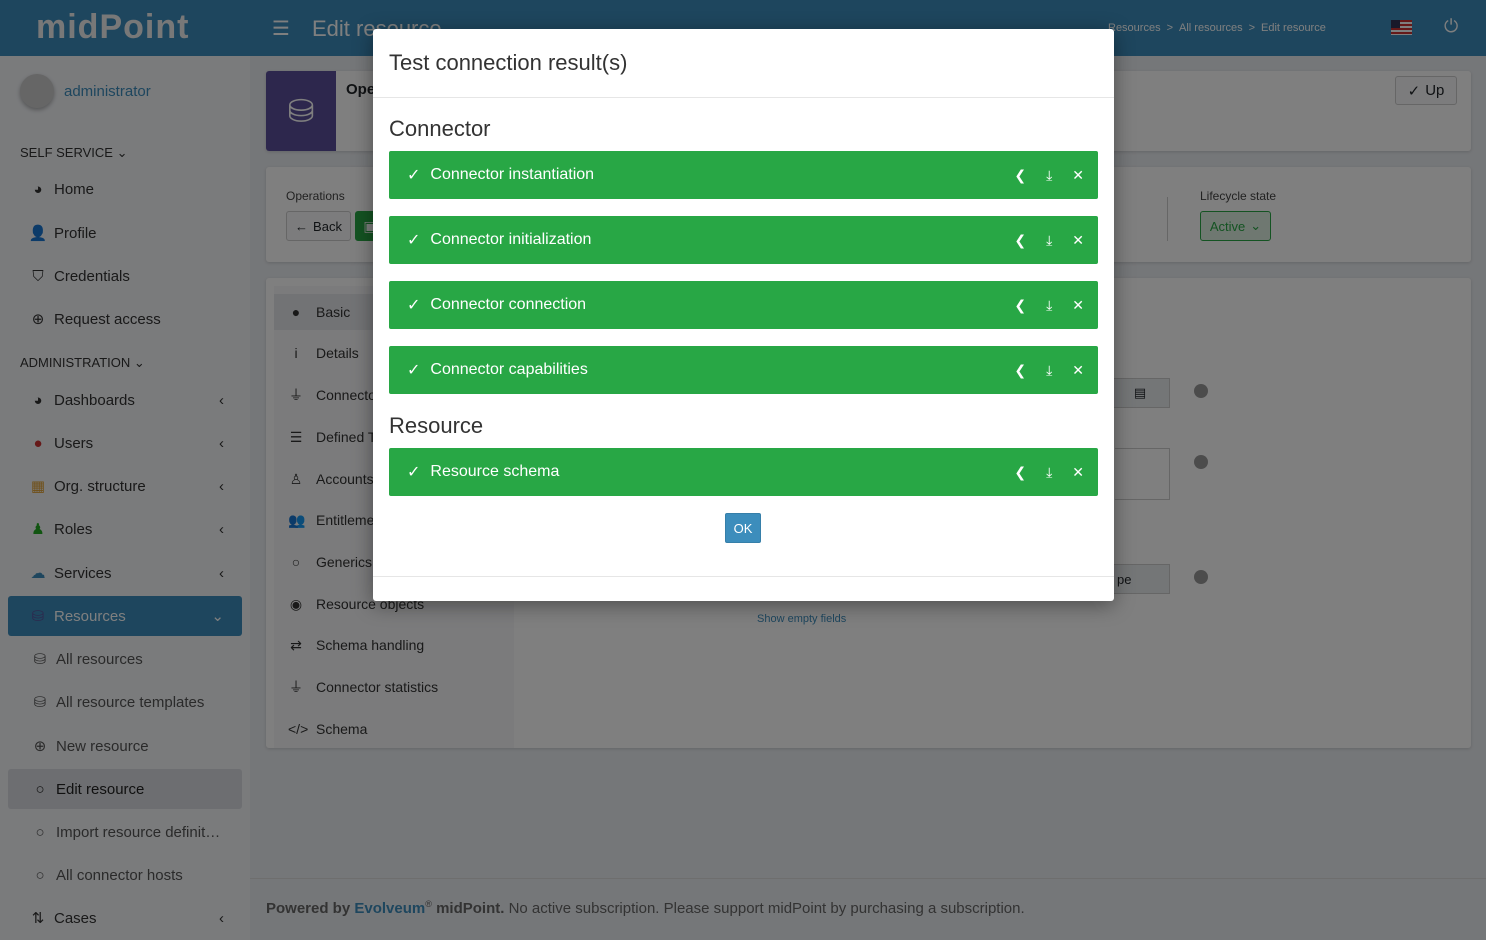 The image size is (1486, 940). Describe the element at coordinates (436, 425) in the screenshot. I see `resource-heading: Resource` at that location.